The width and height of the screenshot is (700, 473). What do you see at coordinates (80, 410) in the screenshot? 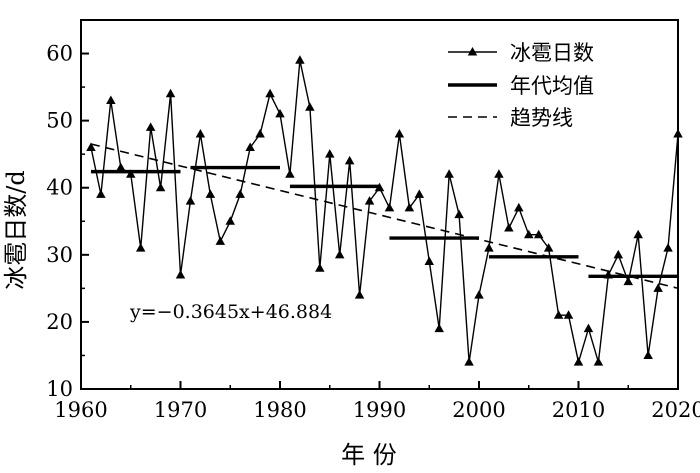
I see `x-tick-label: 1960` at bounding box center [80, 410].